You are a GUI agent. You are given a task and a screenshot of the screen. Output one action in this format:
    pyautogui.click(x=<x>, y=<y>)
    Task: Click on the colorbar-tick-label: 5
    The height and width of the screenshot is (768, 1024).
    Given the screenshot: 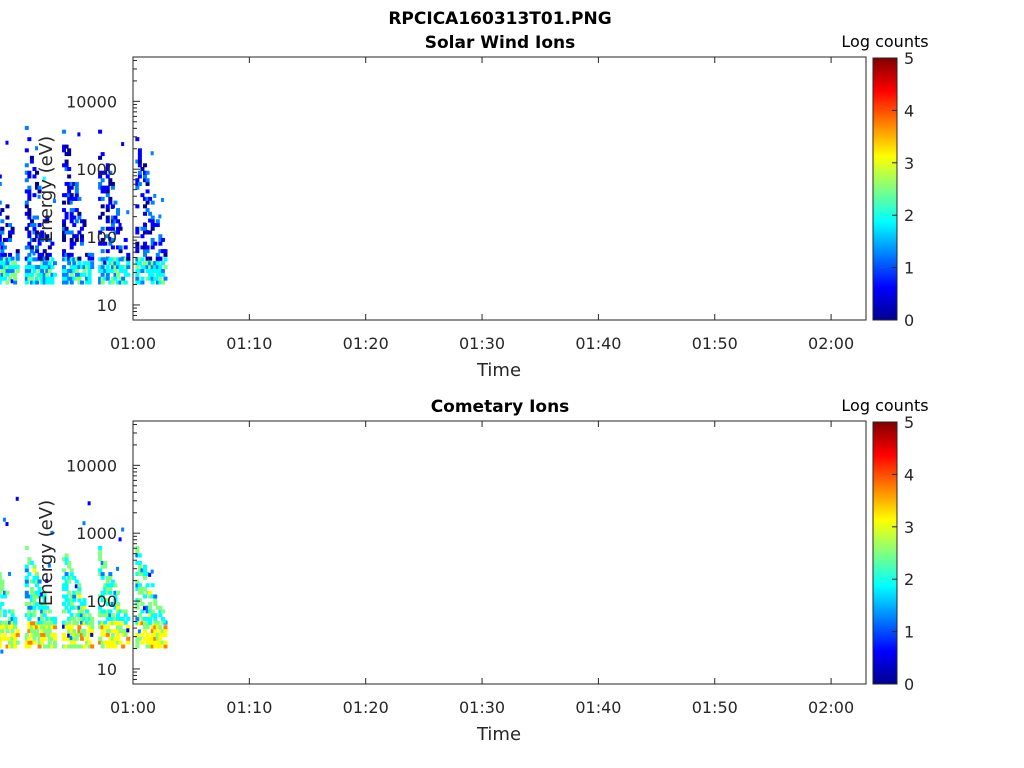 What is the action you would take?
    pyautogui.click(x=909, y=58)
    